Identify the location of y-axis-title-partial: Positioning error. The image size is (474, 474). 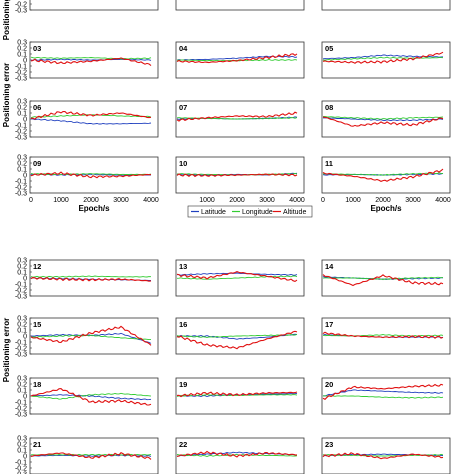
(6, 20).